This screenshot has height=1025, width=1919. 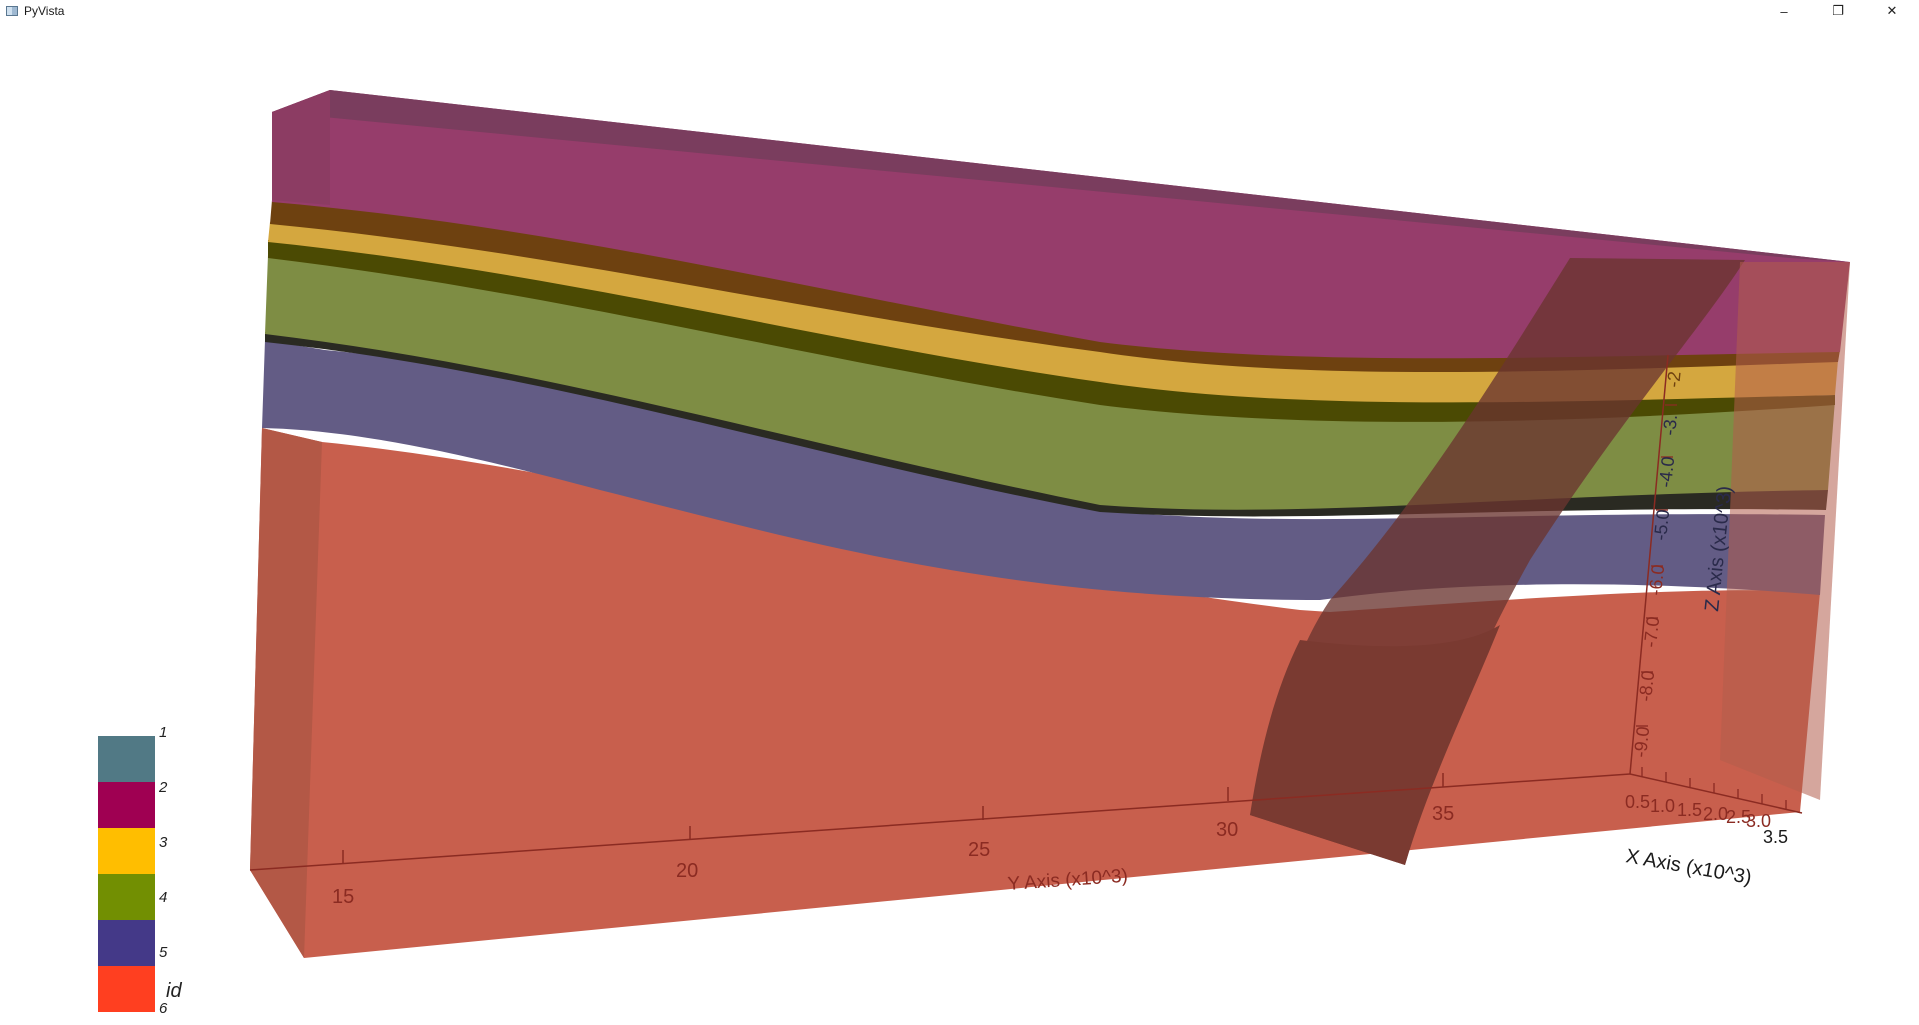 What do you see at coordinates (959, 11) in the screenshot?
I see `window-titlebar: PyVista – ❐ ✕` at bounding box center [959, 11].